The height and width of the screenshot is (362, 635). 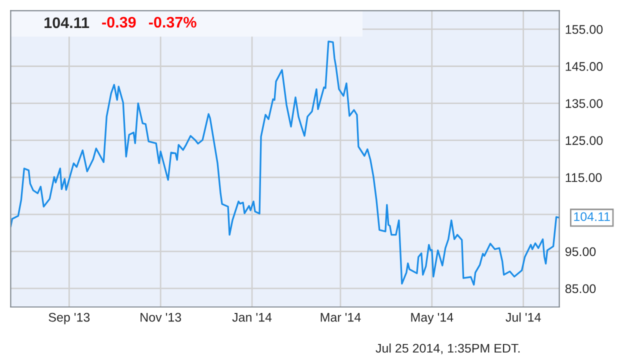 I want to click on y-tick-label: 145.00, so click(x=584, y=66).